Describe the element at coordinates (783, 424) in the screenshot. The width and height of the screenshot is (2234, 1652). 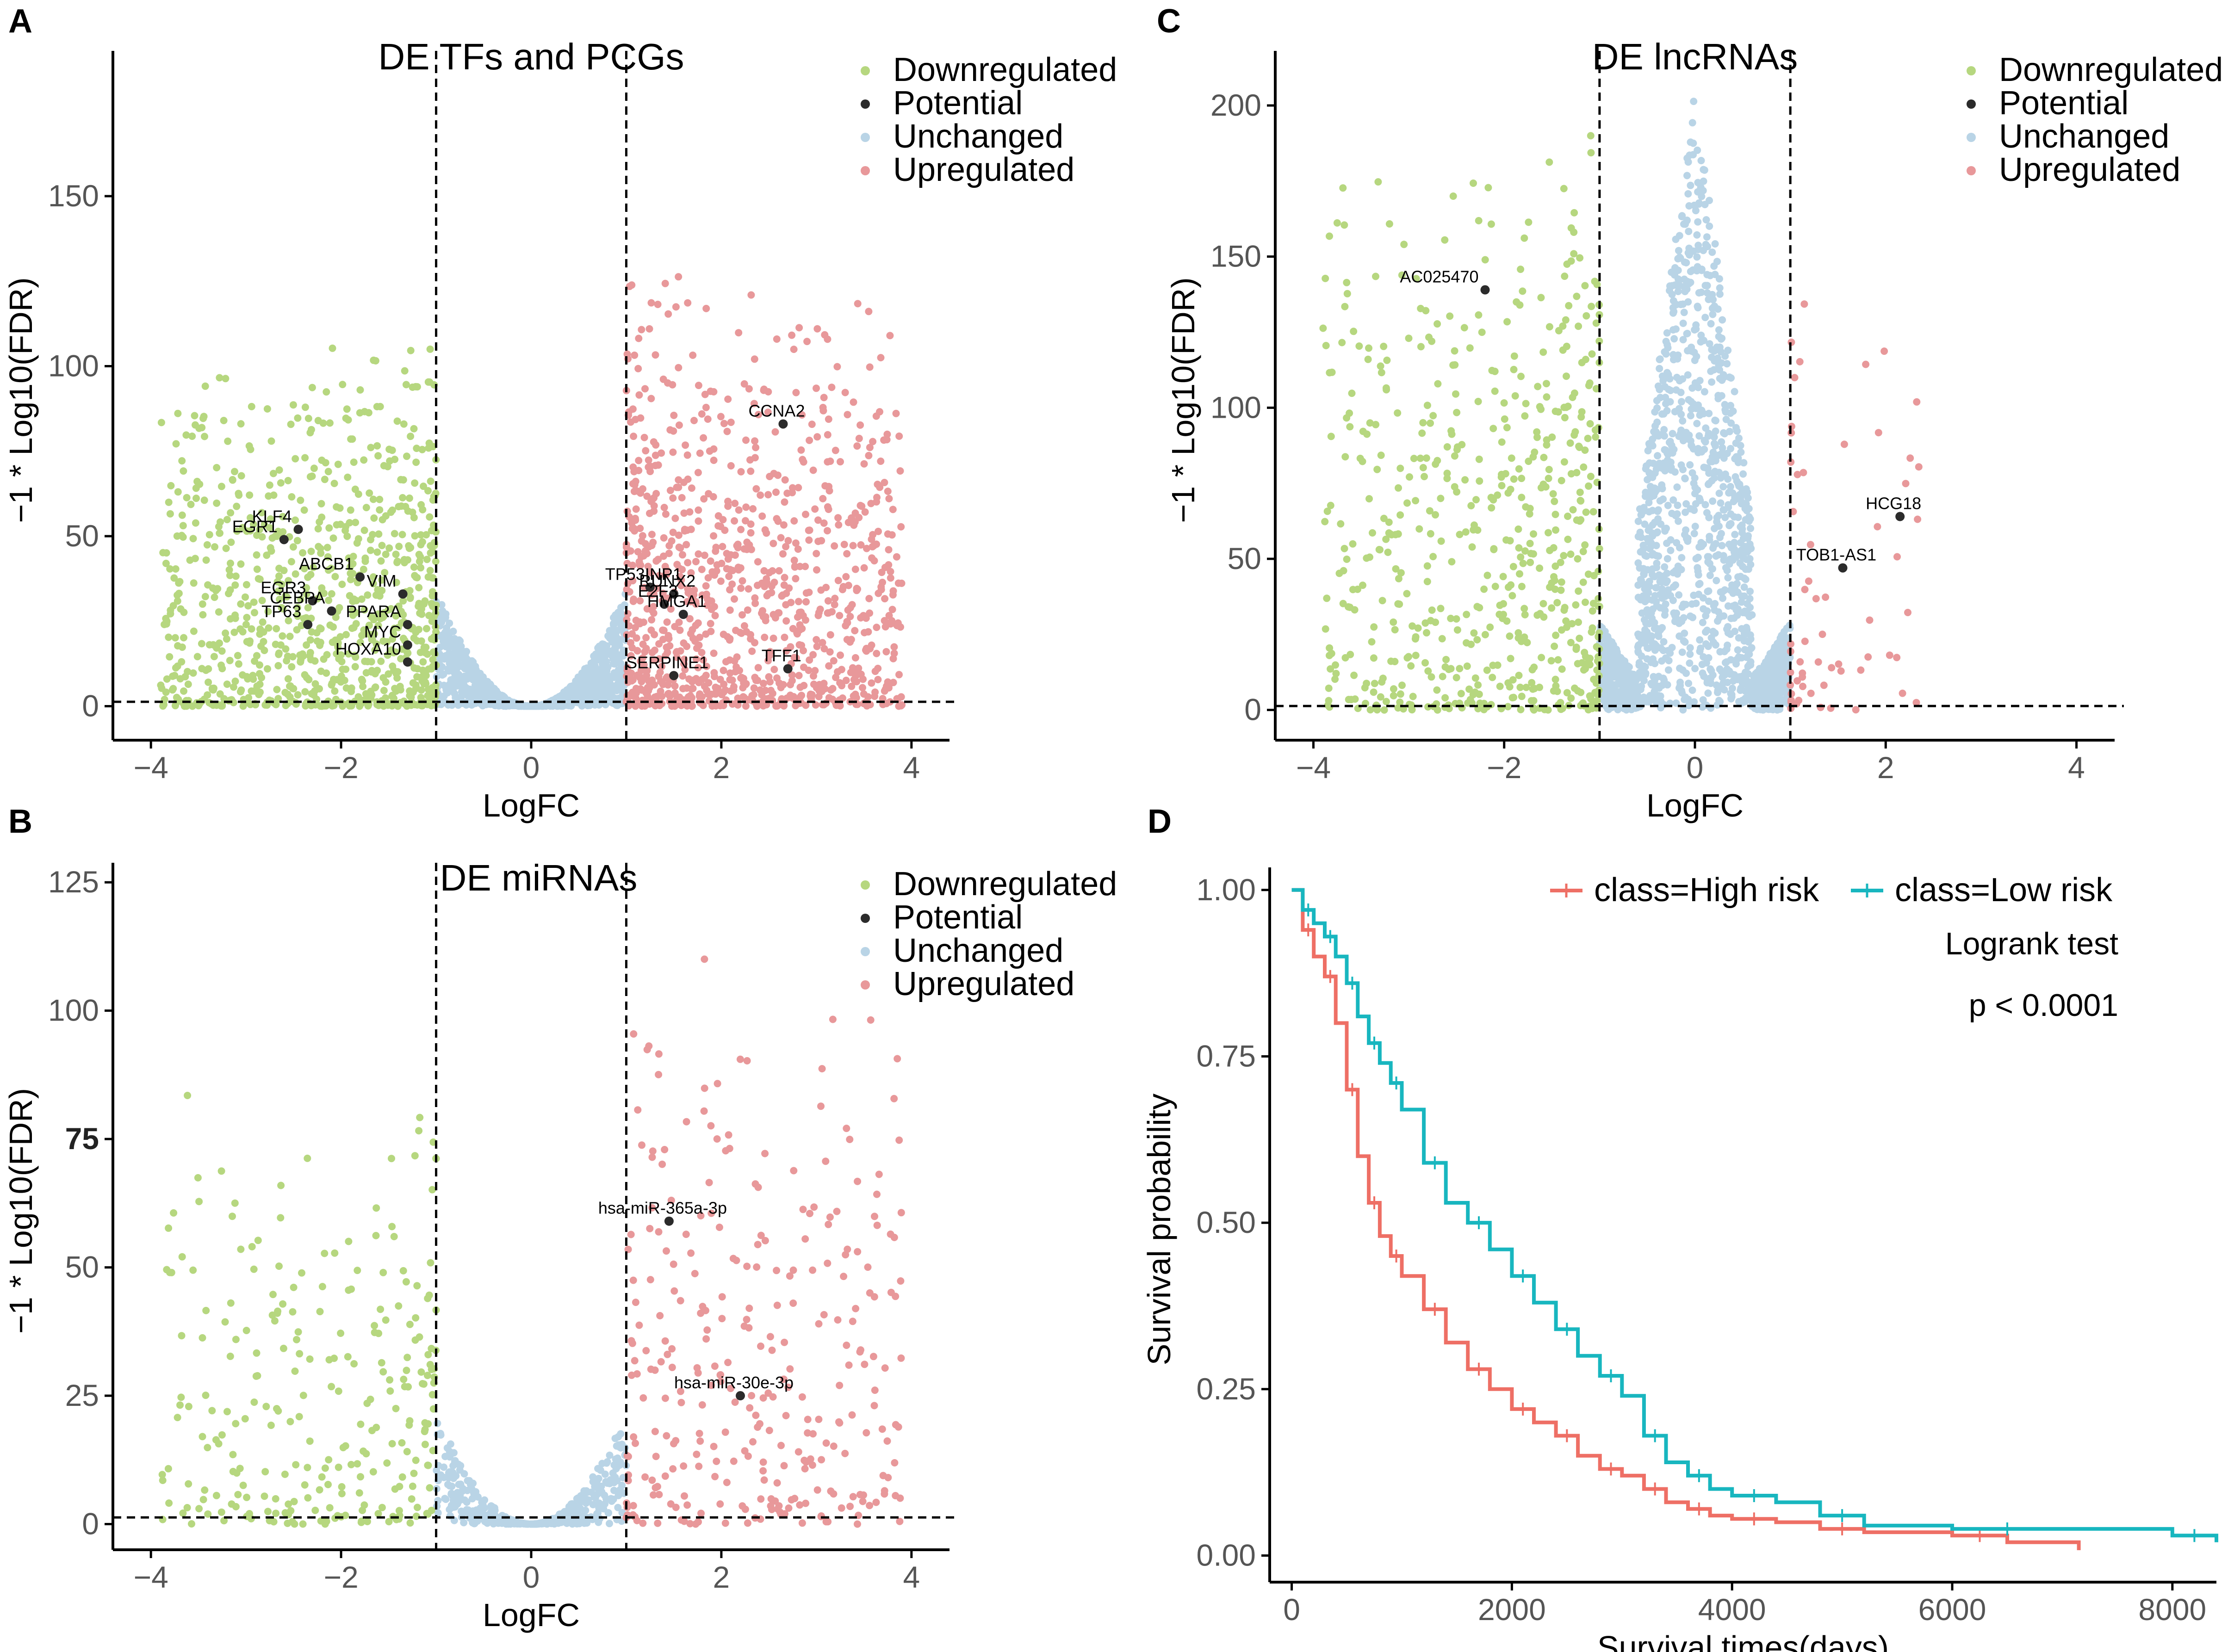
I see `potential-point` at that location.